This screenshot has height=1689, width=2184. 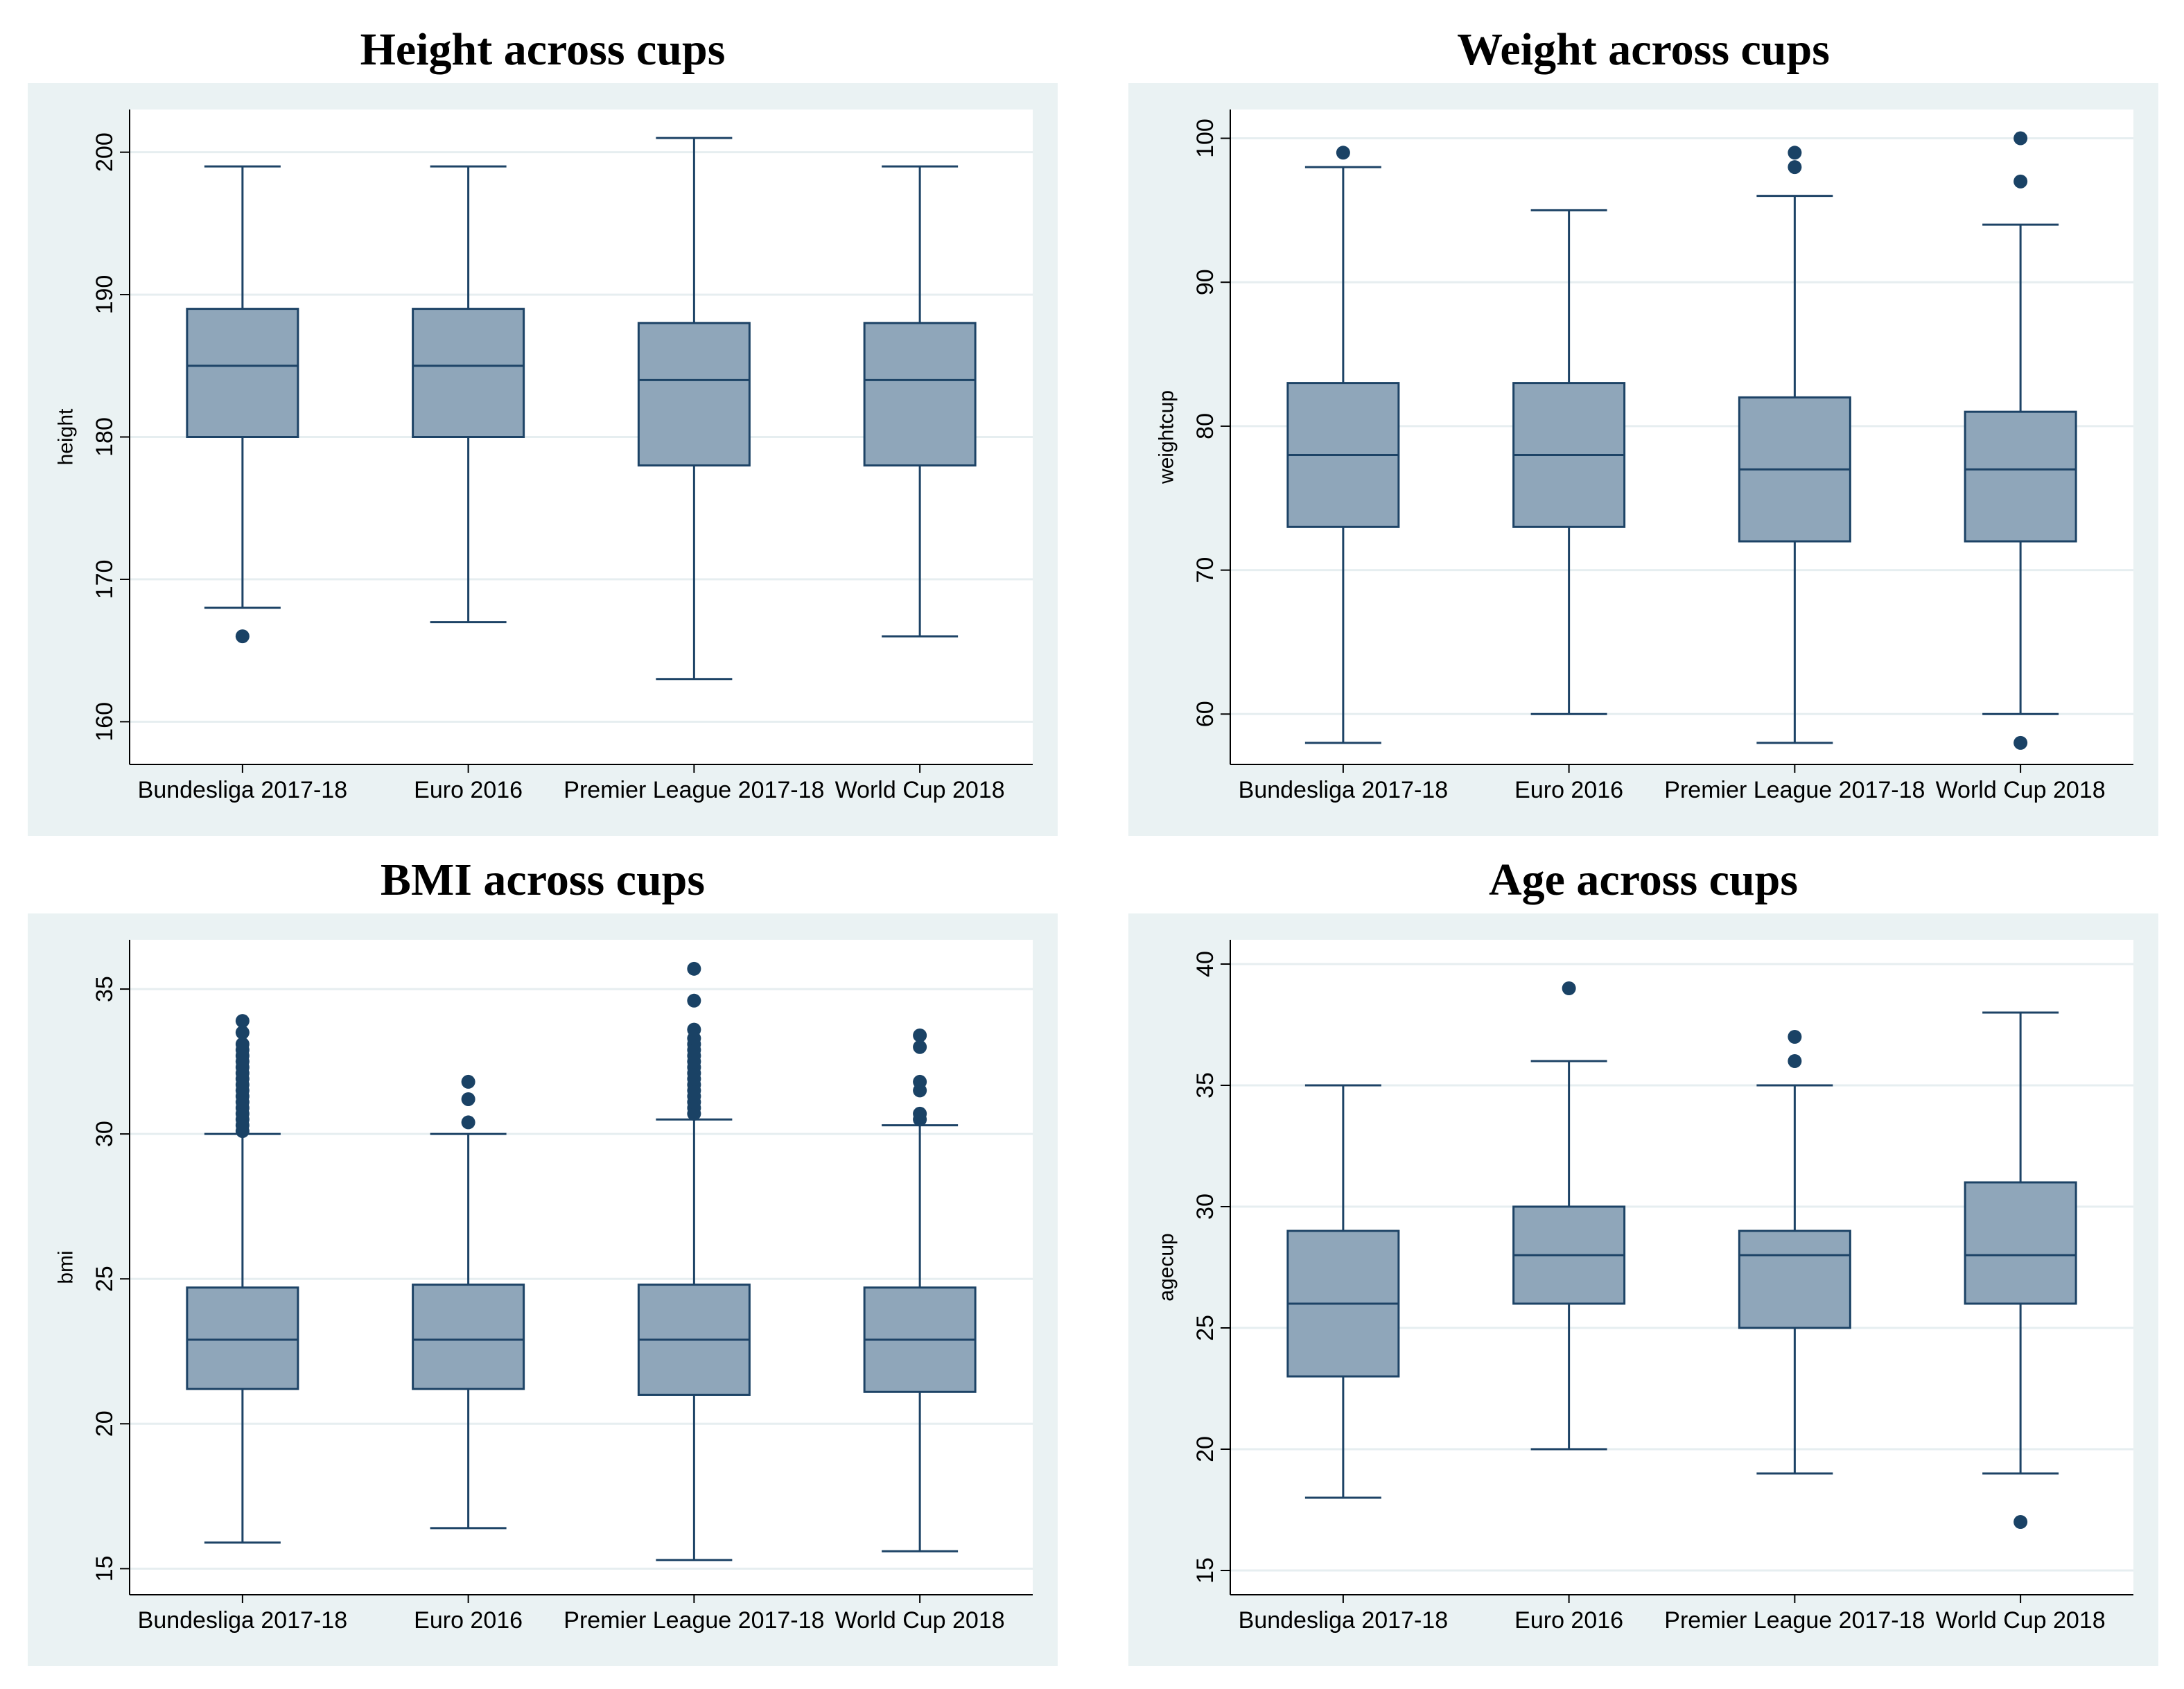 I want to click on y-tick-label: 200, so click(x=104, y=152).